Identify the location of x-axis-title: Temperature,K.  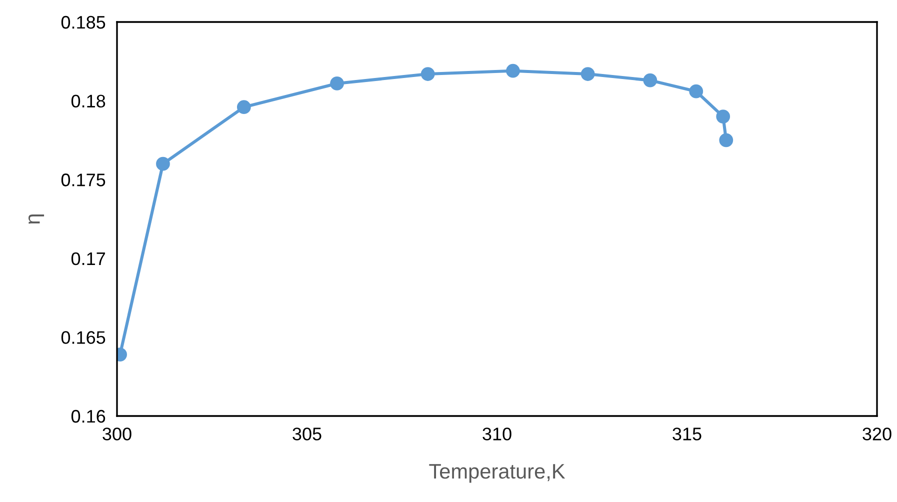
(497, 473).